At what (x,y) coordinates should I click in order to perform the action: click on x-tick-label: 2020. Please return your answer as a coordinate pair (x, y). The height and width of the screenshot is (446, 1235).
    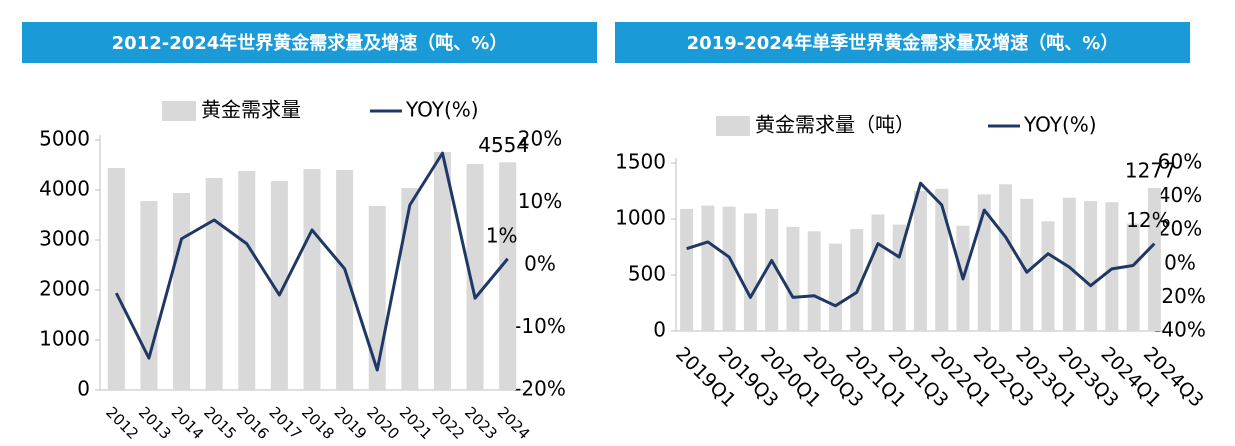
    Looking at the image, I should click on (383, 423).